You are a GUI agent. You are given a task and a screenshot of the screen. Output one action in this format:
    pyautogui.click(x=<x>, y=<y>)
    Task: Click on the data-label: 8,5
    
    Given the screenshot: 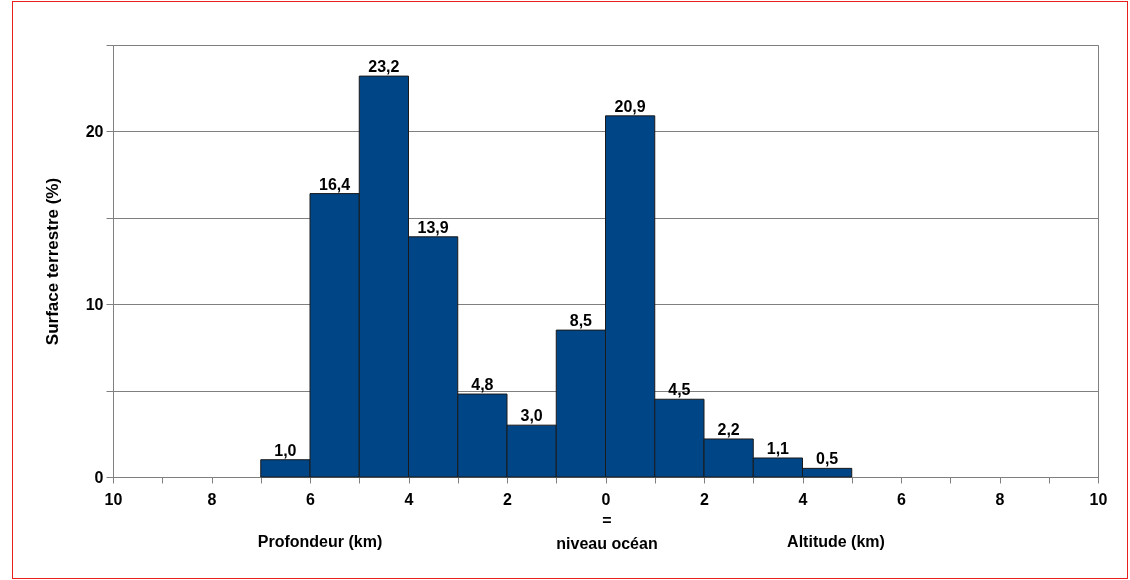 What is the action you would take?
    pyautogui.click(x=581, y=321)
    